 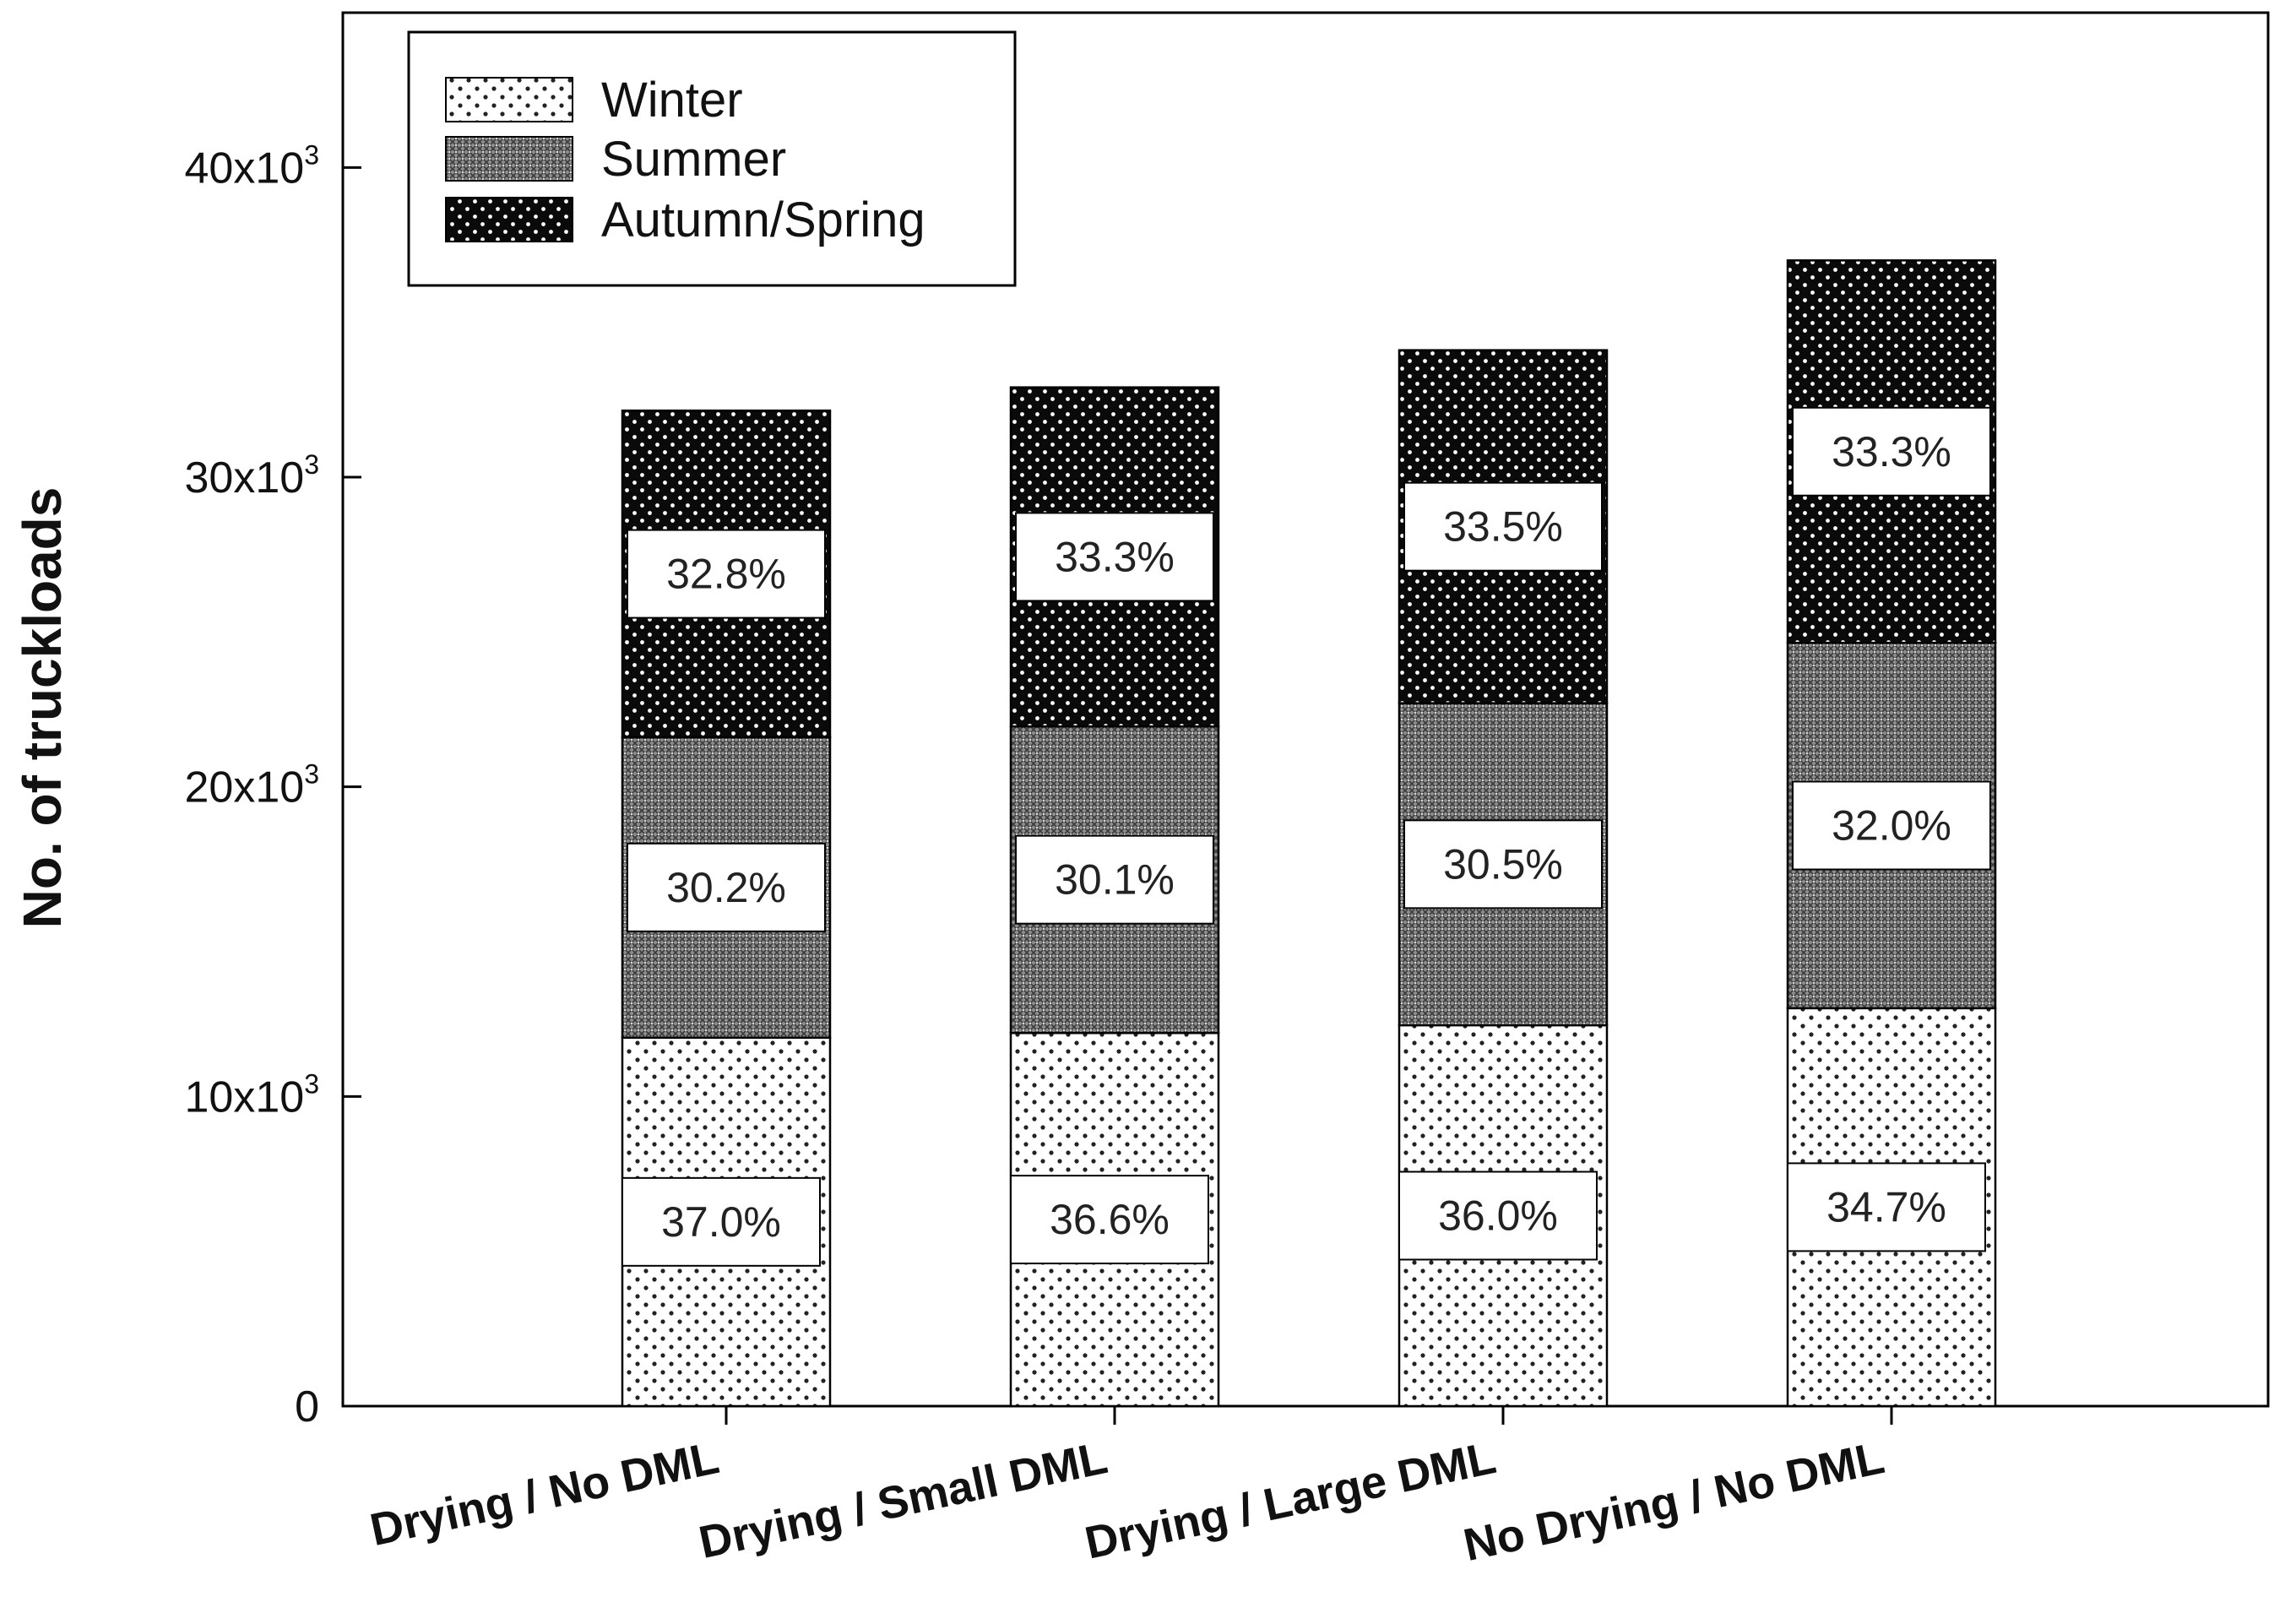 I want to click on y-tick-label: 0, so click(x=307, y=1406).